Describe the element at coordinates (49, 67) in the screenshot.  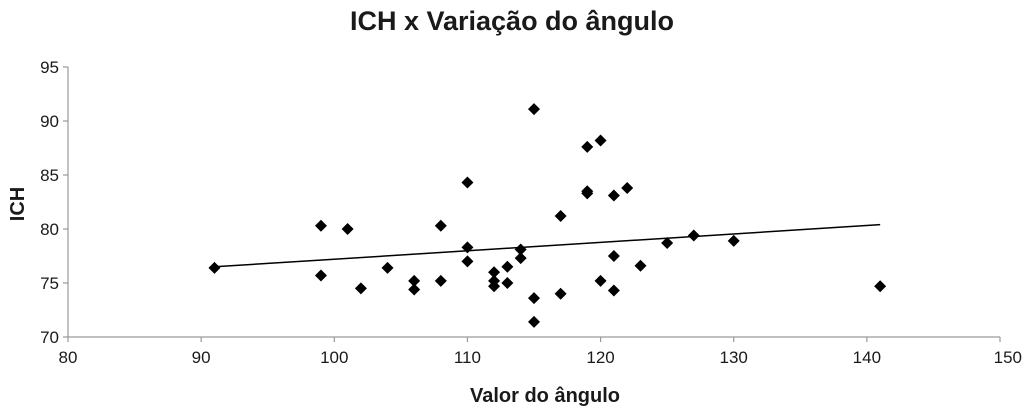
I see `y-tick-label: 95` at that location.